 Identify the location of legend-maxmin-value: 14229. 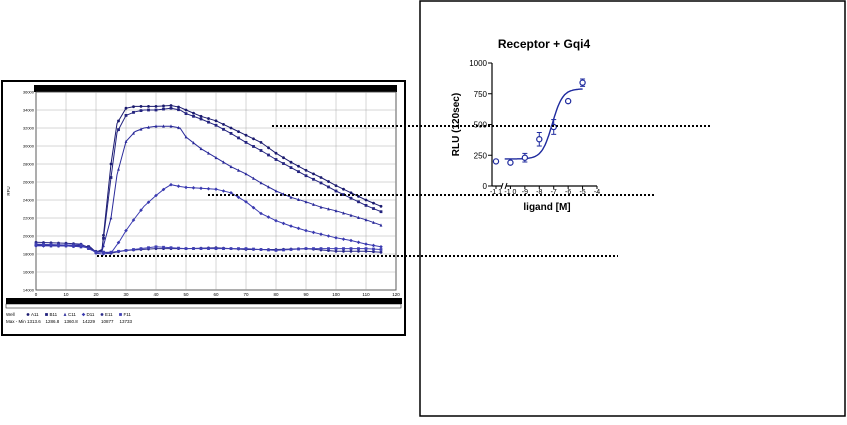
(89, 321).